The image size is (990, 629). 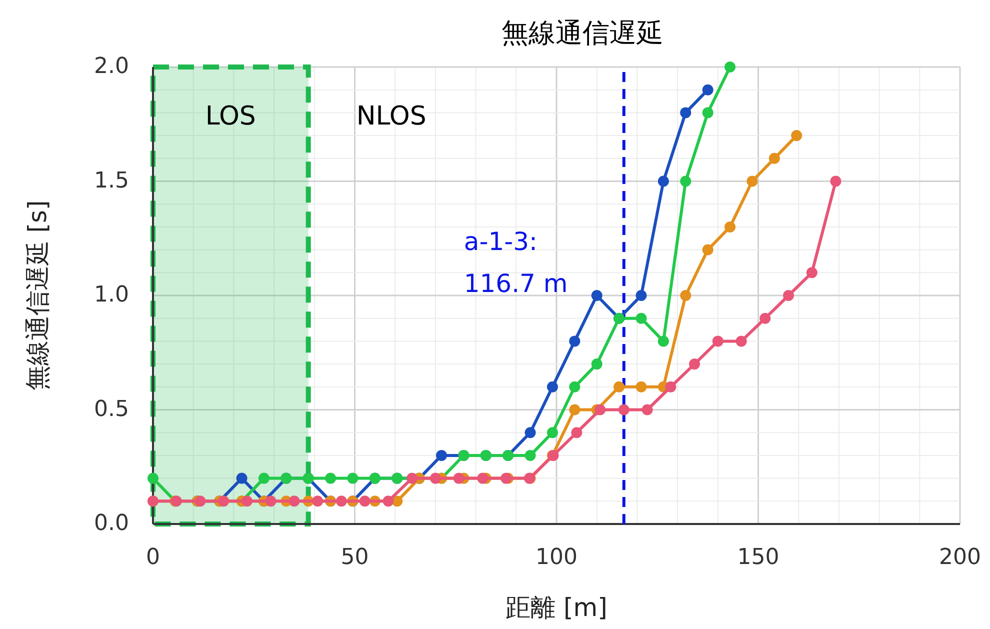 I want to click on y-tick-label: 1.0, so click(x=111, y=295).